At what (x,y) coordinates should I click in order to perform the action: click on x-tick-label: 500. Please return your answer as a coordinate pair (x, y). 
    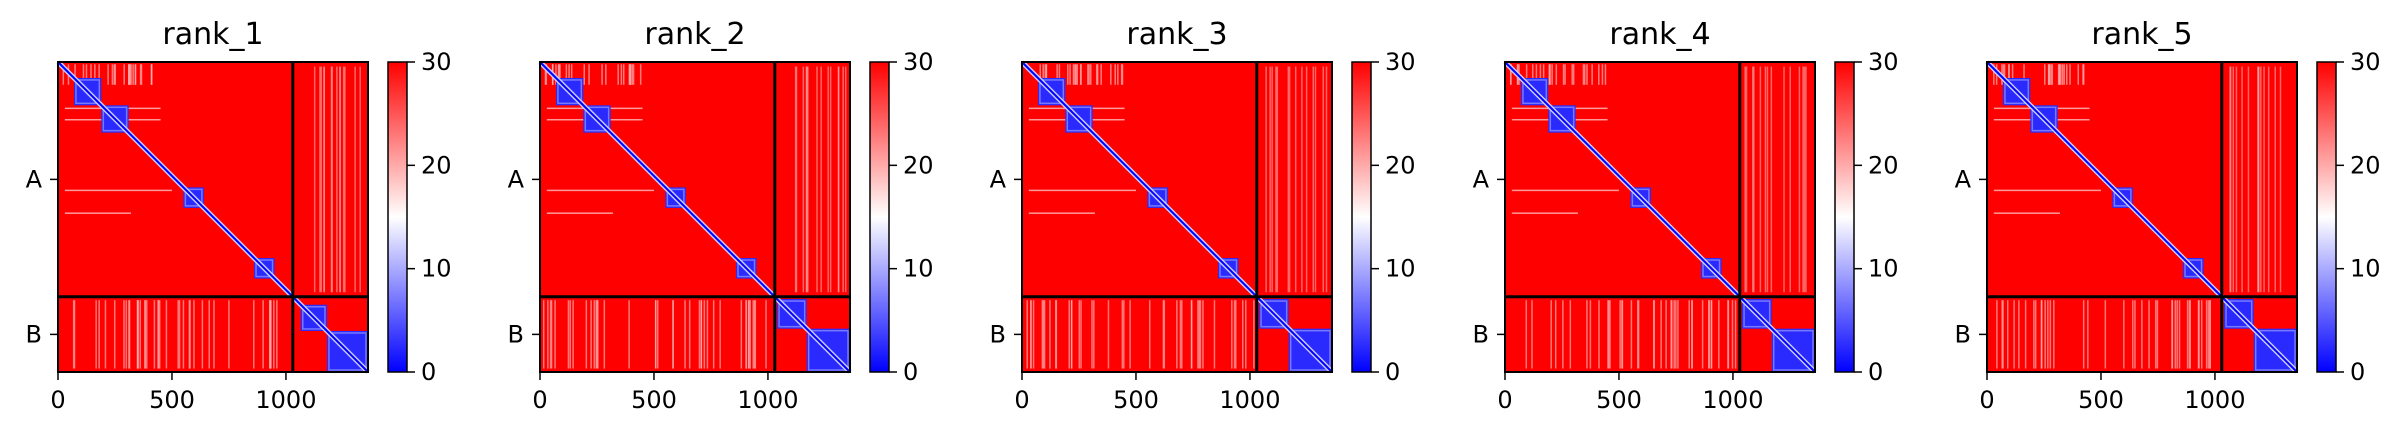
    Looking at the image, I should click on (2101, 400).